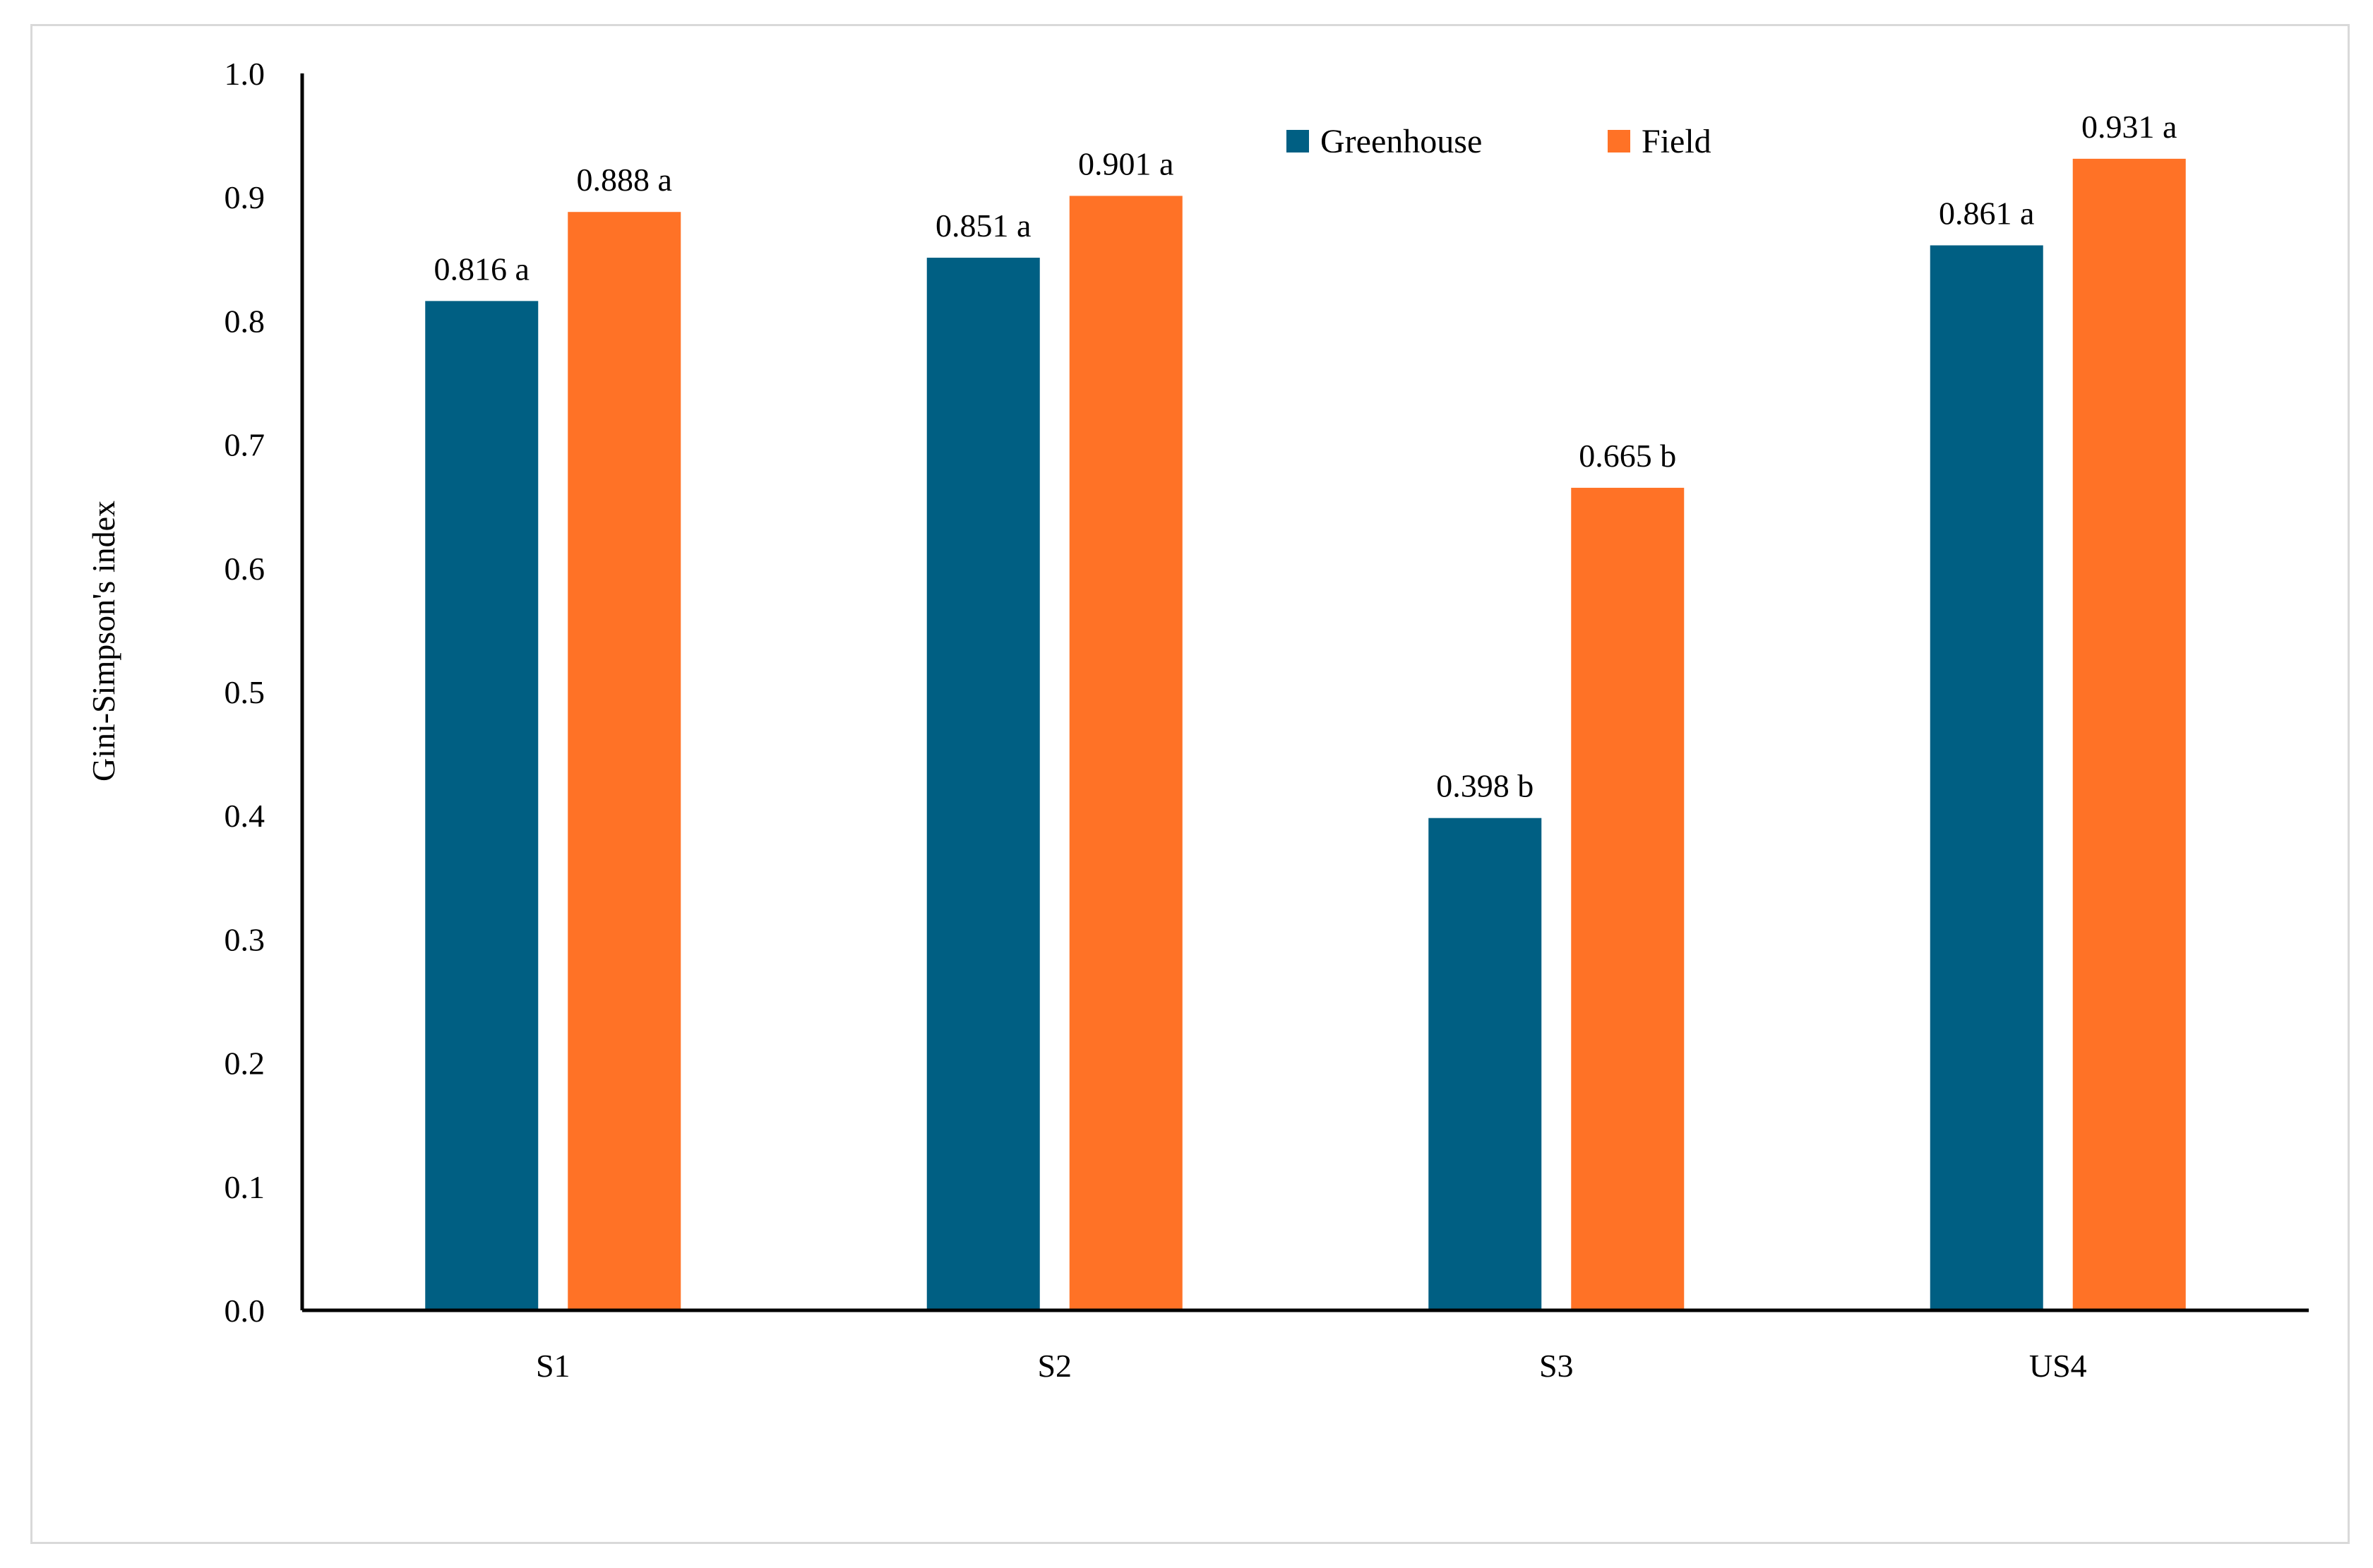 This screenshot has height=1568, width=2373. Describe the element at coordinates (1485, 1064) in the screenshot. I see `bar-greenhouse-s3` at that location.